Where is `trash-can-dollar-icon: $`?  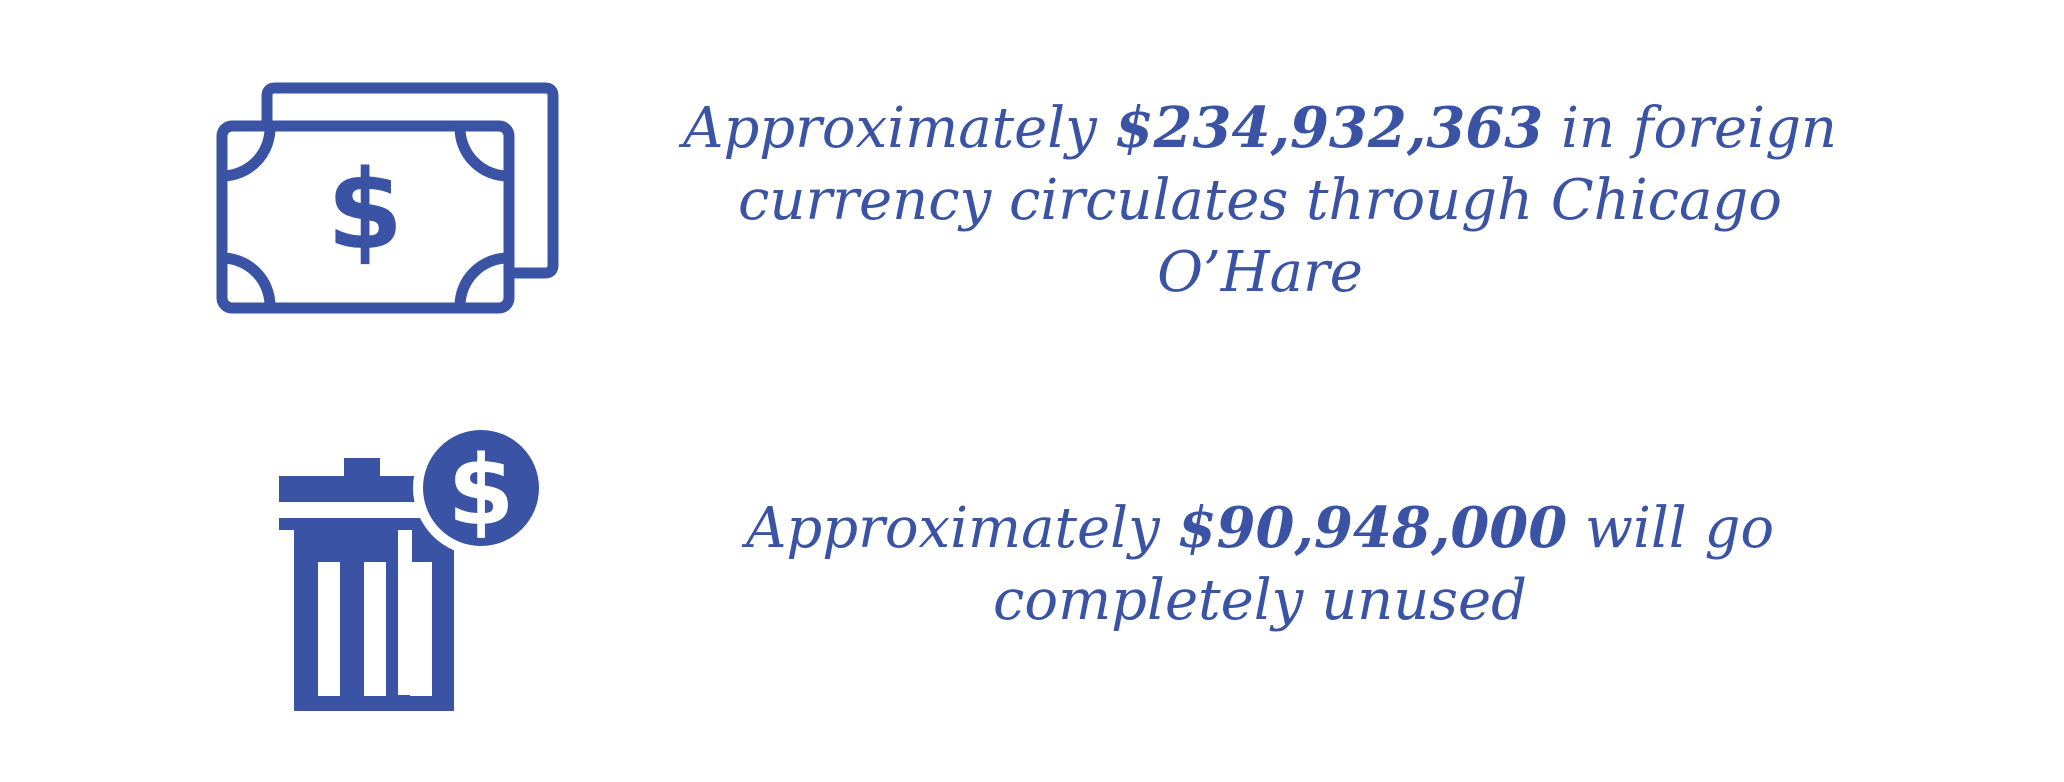 trash-can-dollar-icon: $ is located at coordinates (408, 562).